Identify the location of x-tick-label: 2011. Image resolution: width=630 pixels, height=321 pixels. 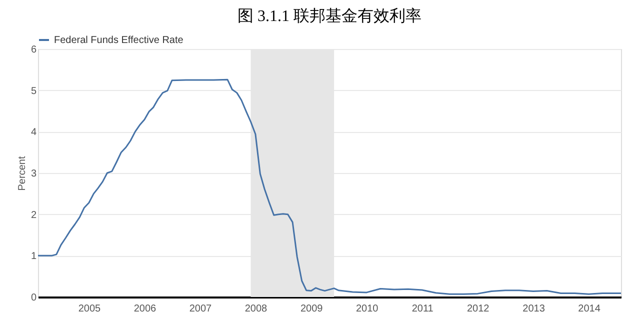
(423, 309).